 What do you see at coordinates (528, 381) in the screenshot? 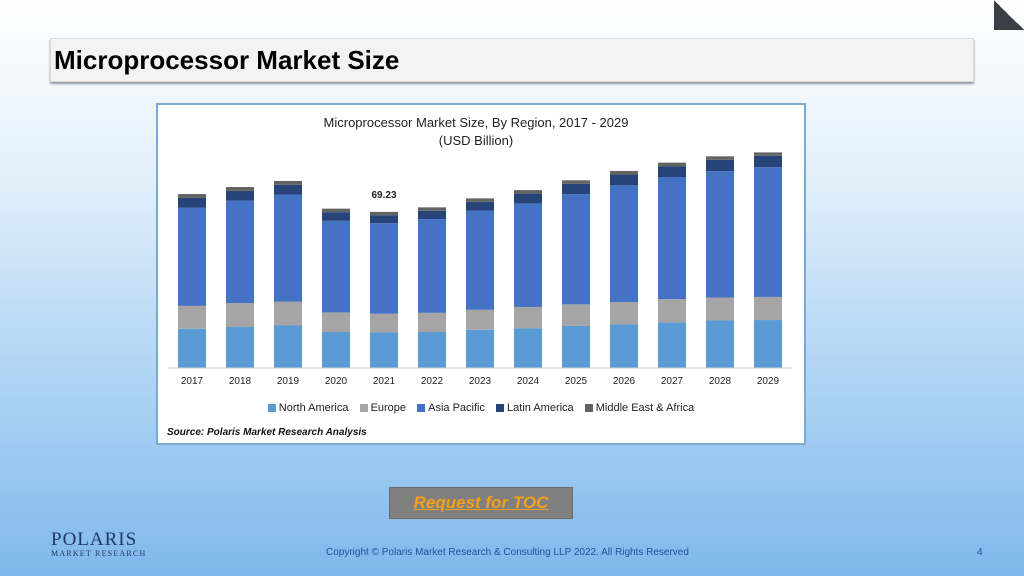
I see `x-tick-label: 2024` at bounding box center [528, 381].